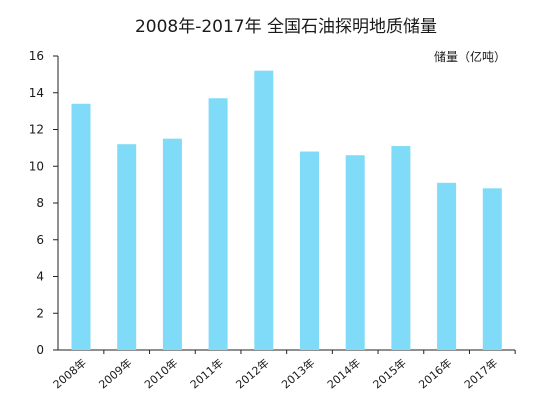 This screenshot has height=407, width=552. I want to click on y-axis-unit-label: 储量（亿吨）, so click(470, 56).